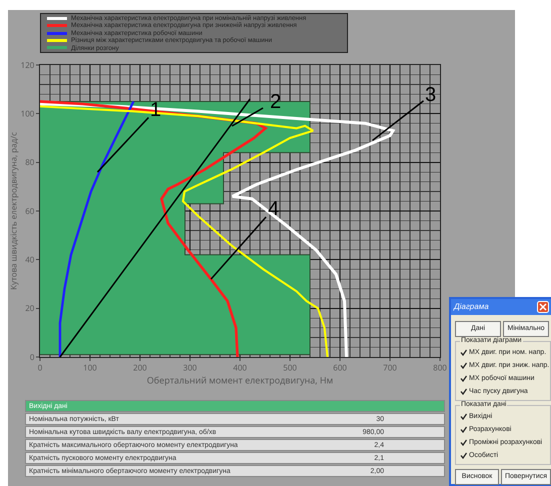 This screenshot has width=551, height=486. What do you see at coordinates (340, 368) in the screenshot?
I see `x-tick-label: 600` at bounding box center [340, 368].